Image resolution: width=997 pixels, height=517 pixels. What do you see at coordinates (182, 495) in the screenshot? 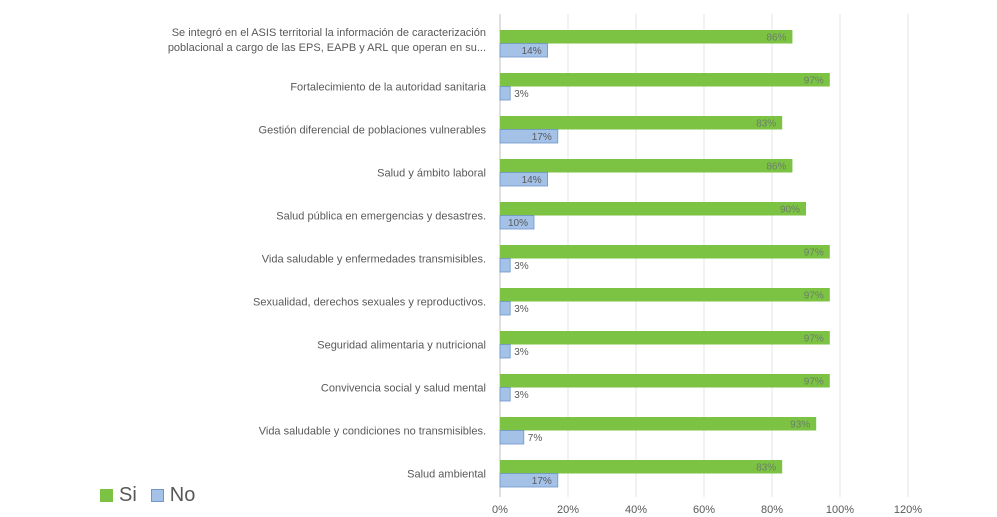
I see `legend-label-no: No` at bounding box center [182, 495].